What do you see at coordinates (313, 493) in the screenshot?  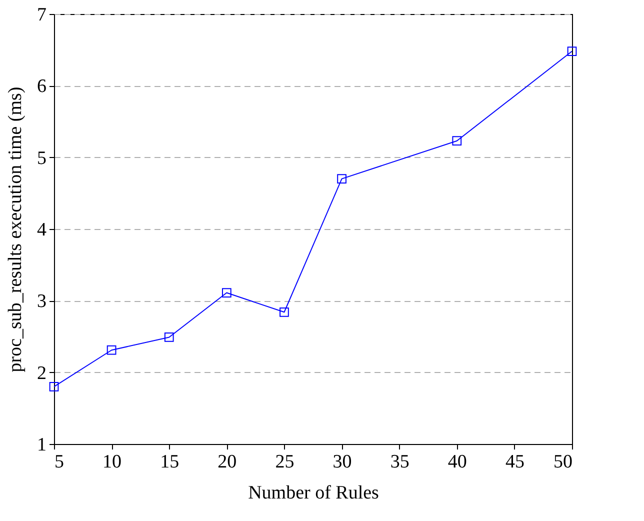 I see `x-axis-title: Number of Rules` at bounding box center [313, 493].